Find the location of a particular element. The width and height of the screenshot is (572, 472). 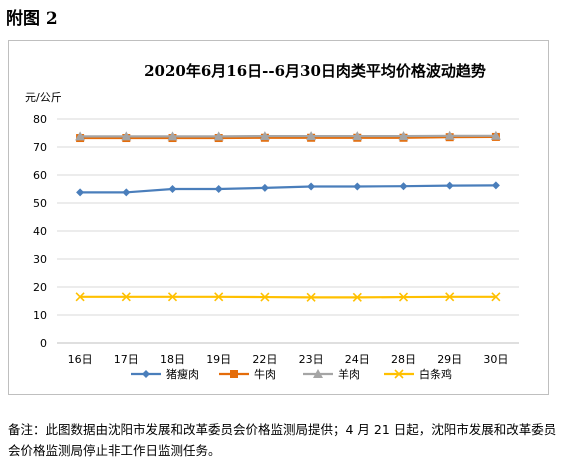

y-tick-labels: 0 10 20 30 40 50 60 70 80 is located at coordinates (40, 231).